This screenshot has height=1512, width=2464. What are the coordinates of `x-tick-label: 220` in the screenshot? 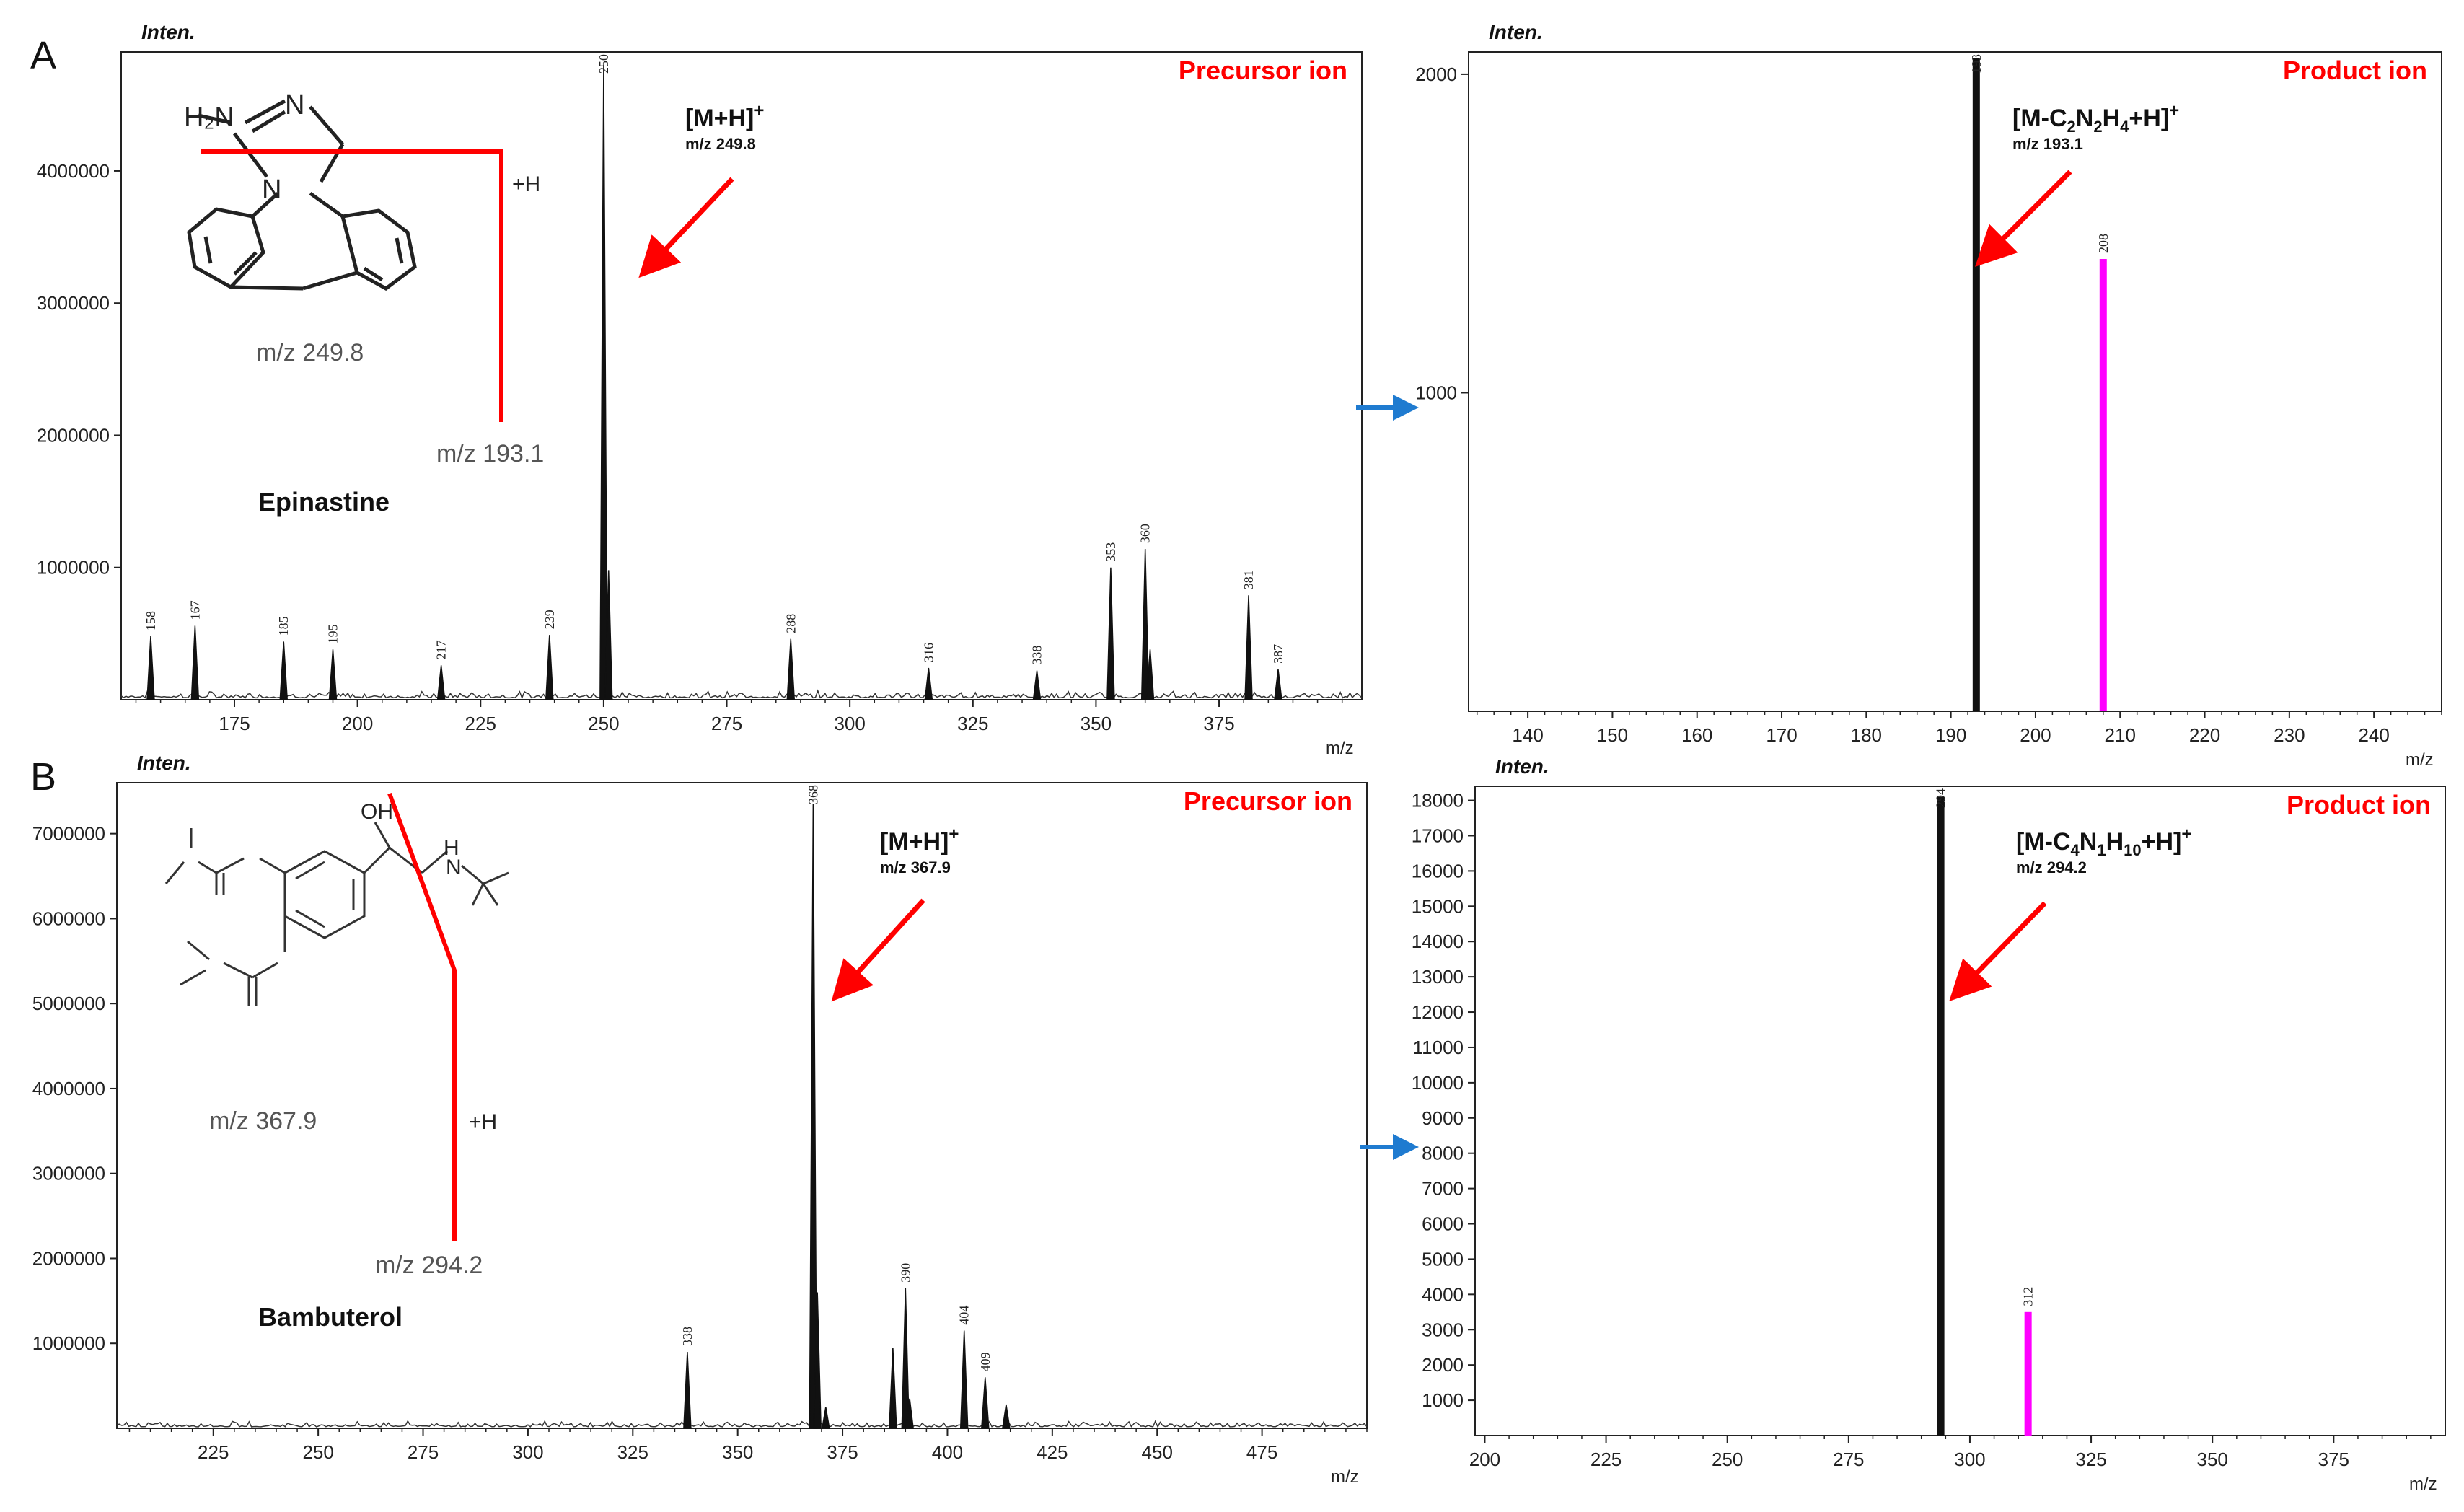 It's located at (2204, 735).